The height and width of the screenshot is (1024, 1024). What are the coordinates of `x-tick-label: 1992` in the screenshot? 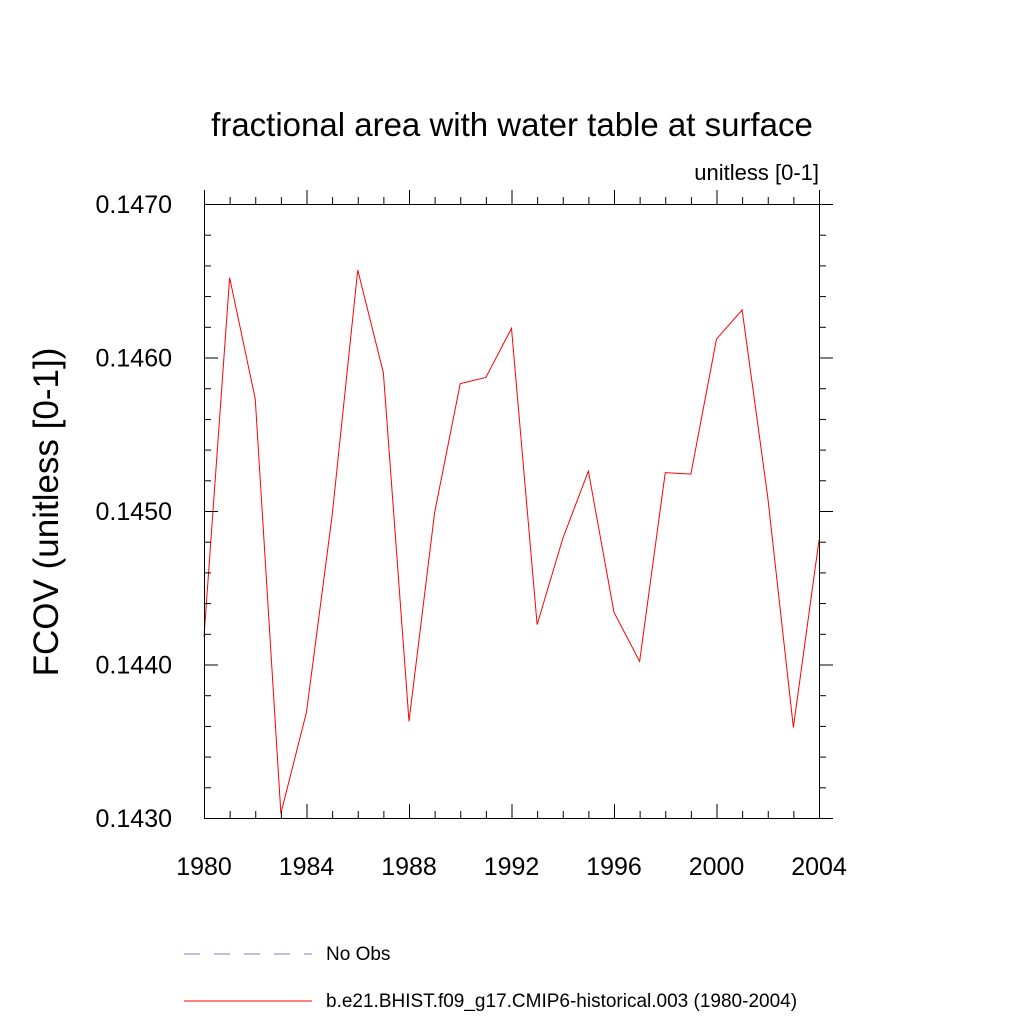 It's located at (512, 867).